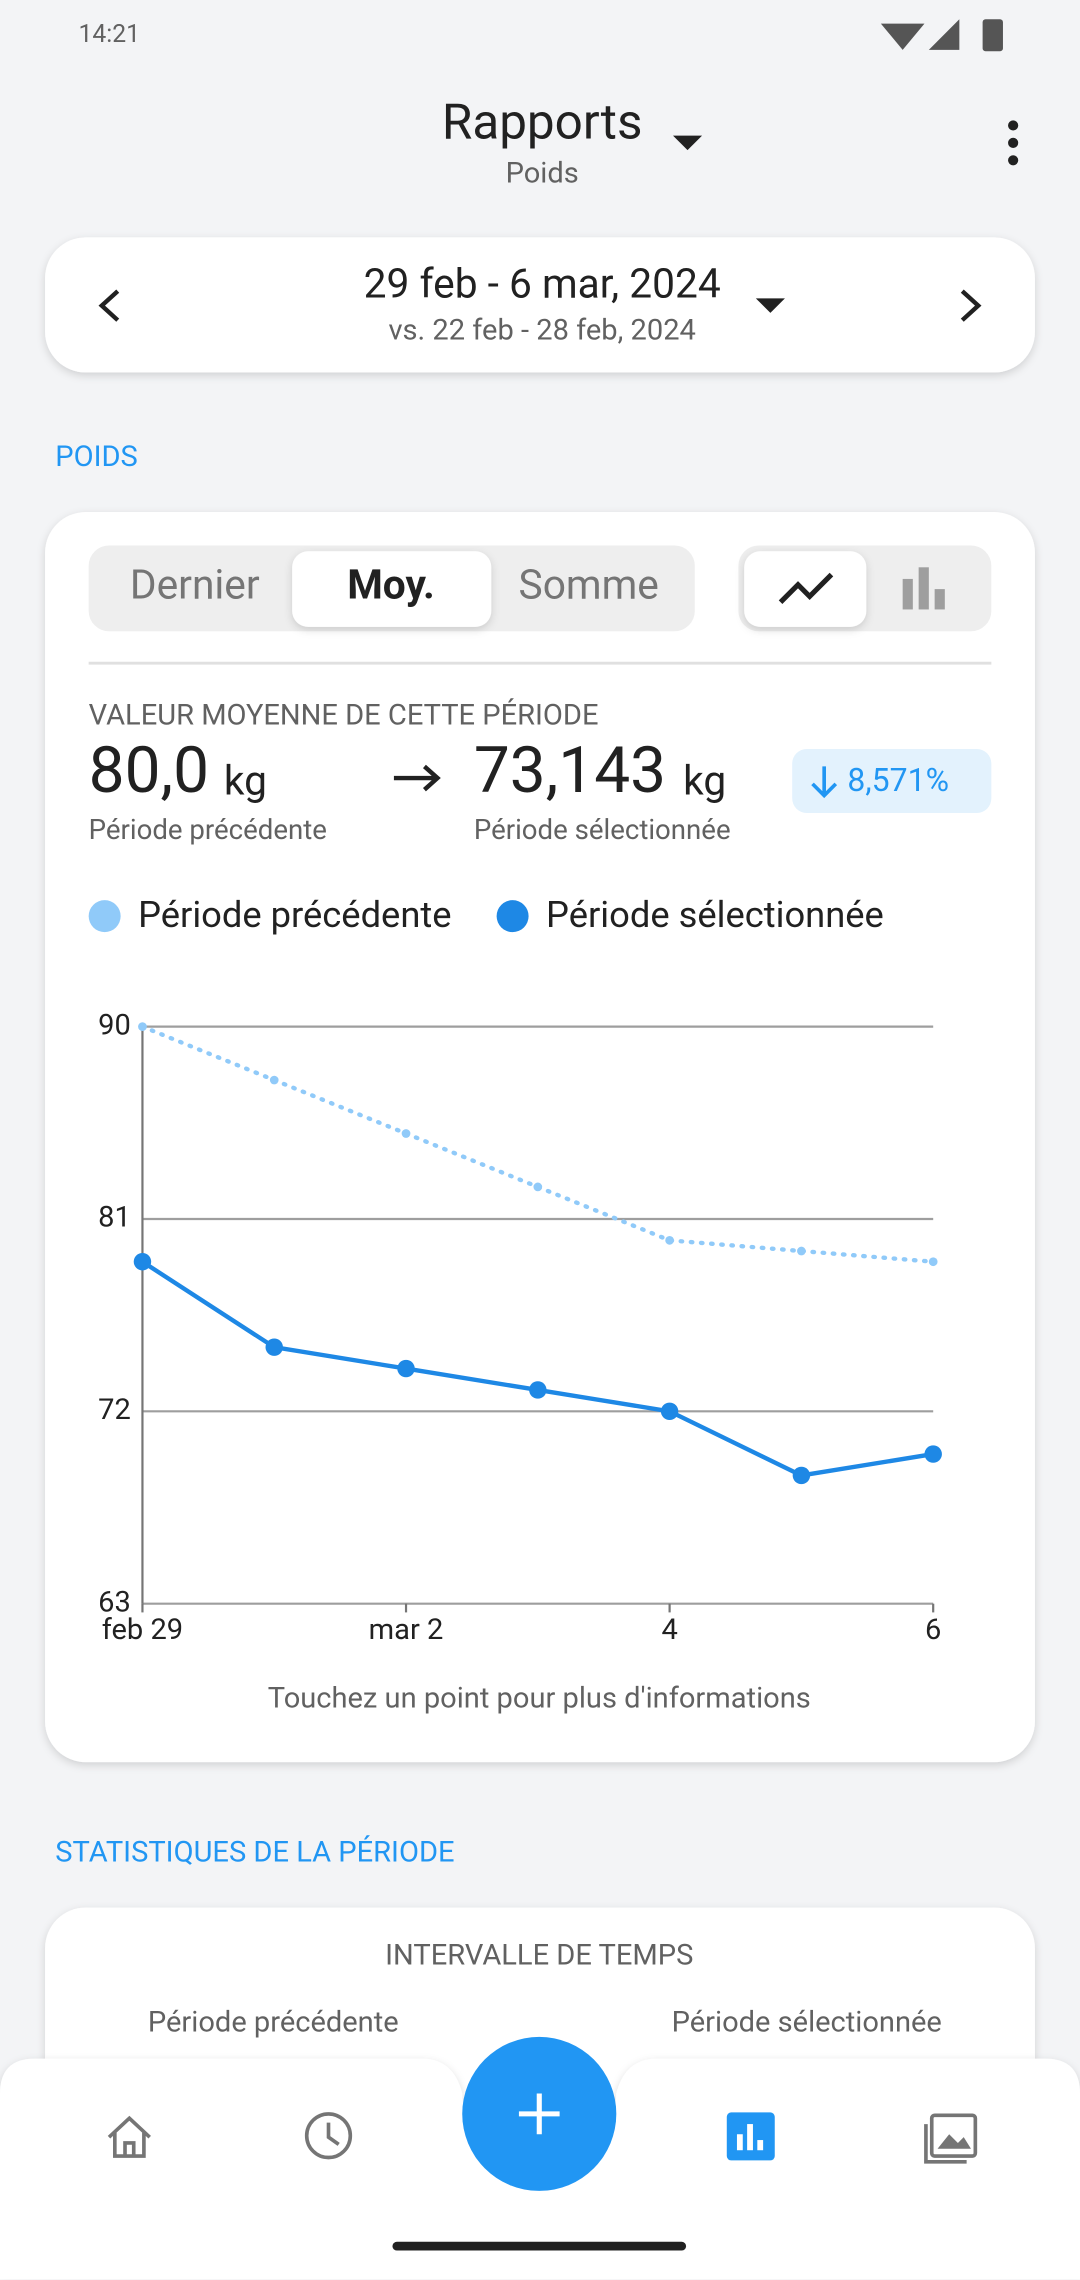 The width and height of the screenshot is (1080, 2280). I want to click on battery-icon, so click(992, 35).